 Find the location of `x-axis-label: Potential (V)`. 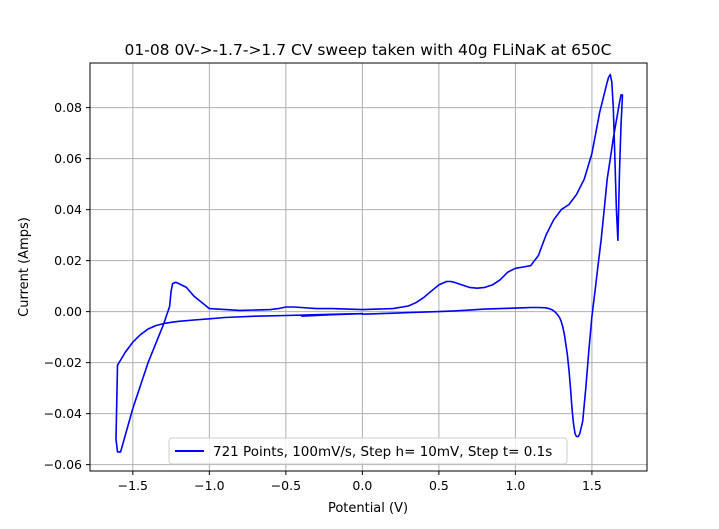

x-axis-label: Potential (V) is located at coordinates (368, 508).